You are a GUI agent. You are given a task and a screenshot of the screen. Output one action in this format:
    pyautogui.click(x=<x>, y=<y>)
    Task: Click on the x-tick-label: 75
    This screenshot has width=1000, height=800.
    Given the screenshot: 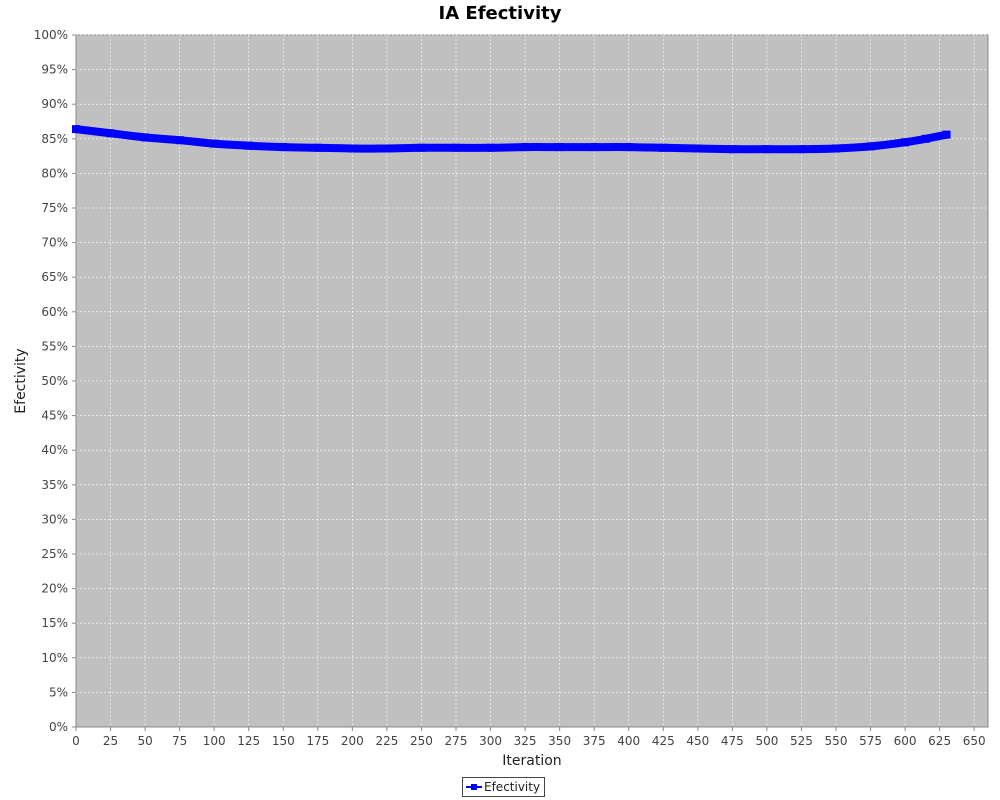 What is the action you would take?
    pyautogui.click(x=179, y=741)
    